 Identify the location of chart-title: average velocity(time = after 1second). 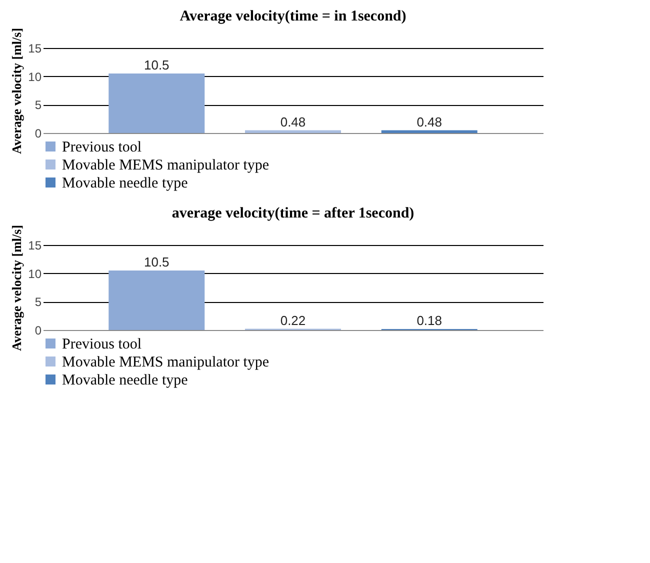
(293, 213).